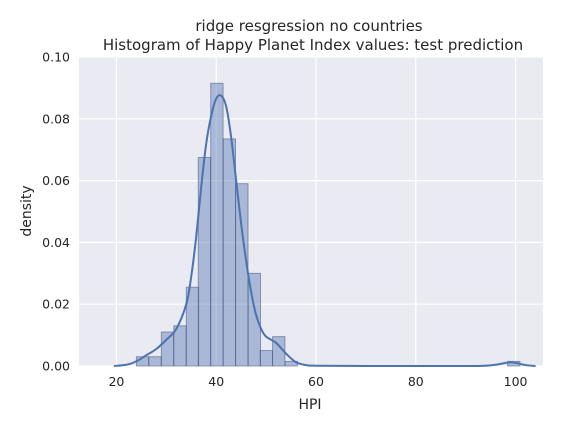 The image size is (562, 431). I want to click on x-tick-label: 60, so click(316, 381).